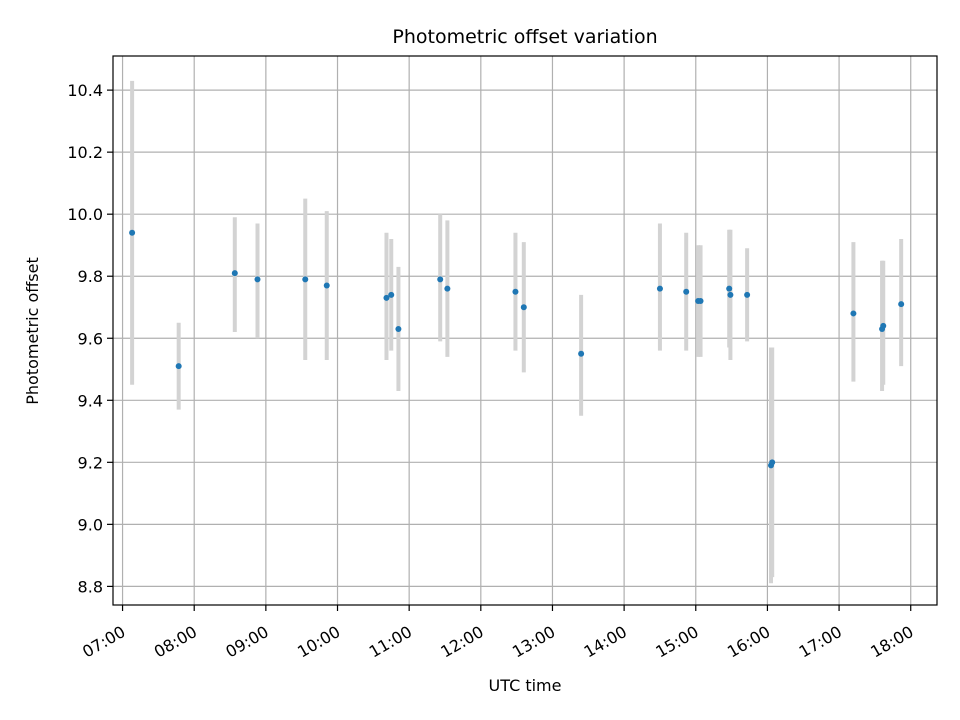 The image size is (960, 720). I want to click on y-tick-label: 9.8, so click(90, 276).